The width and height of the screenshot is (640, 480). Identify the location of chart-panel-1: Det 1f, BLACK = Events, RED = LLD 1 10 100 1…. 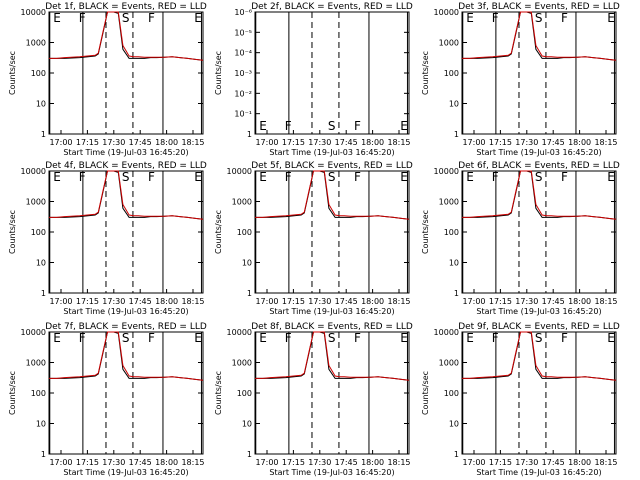
(107, 79).